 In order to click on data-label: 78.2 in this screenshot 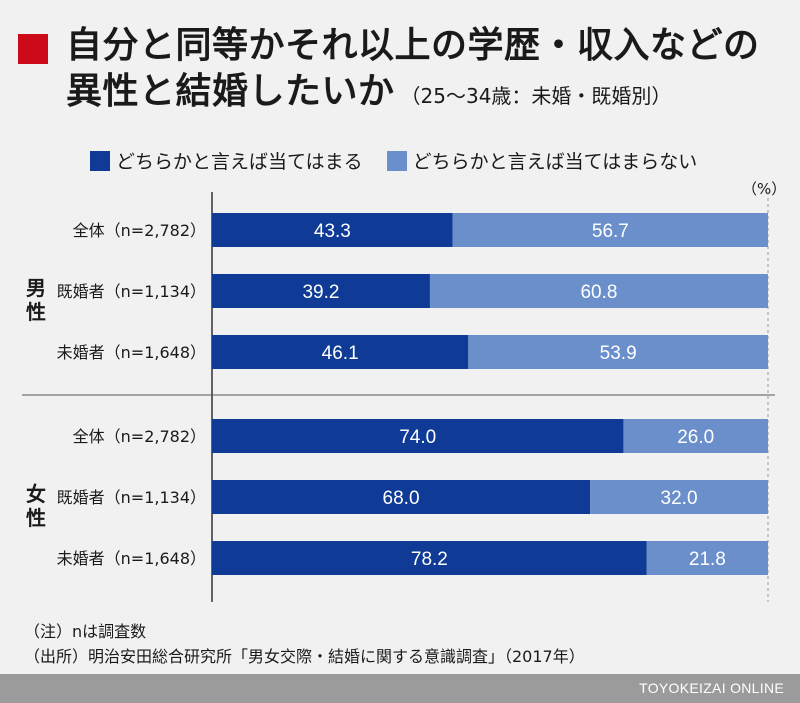, I will do `click(429, 559)`.